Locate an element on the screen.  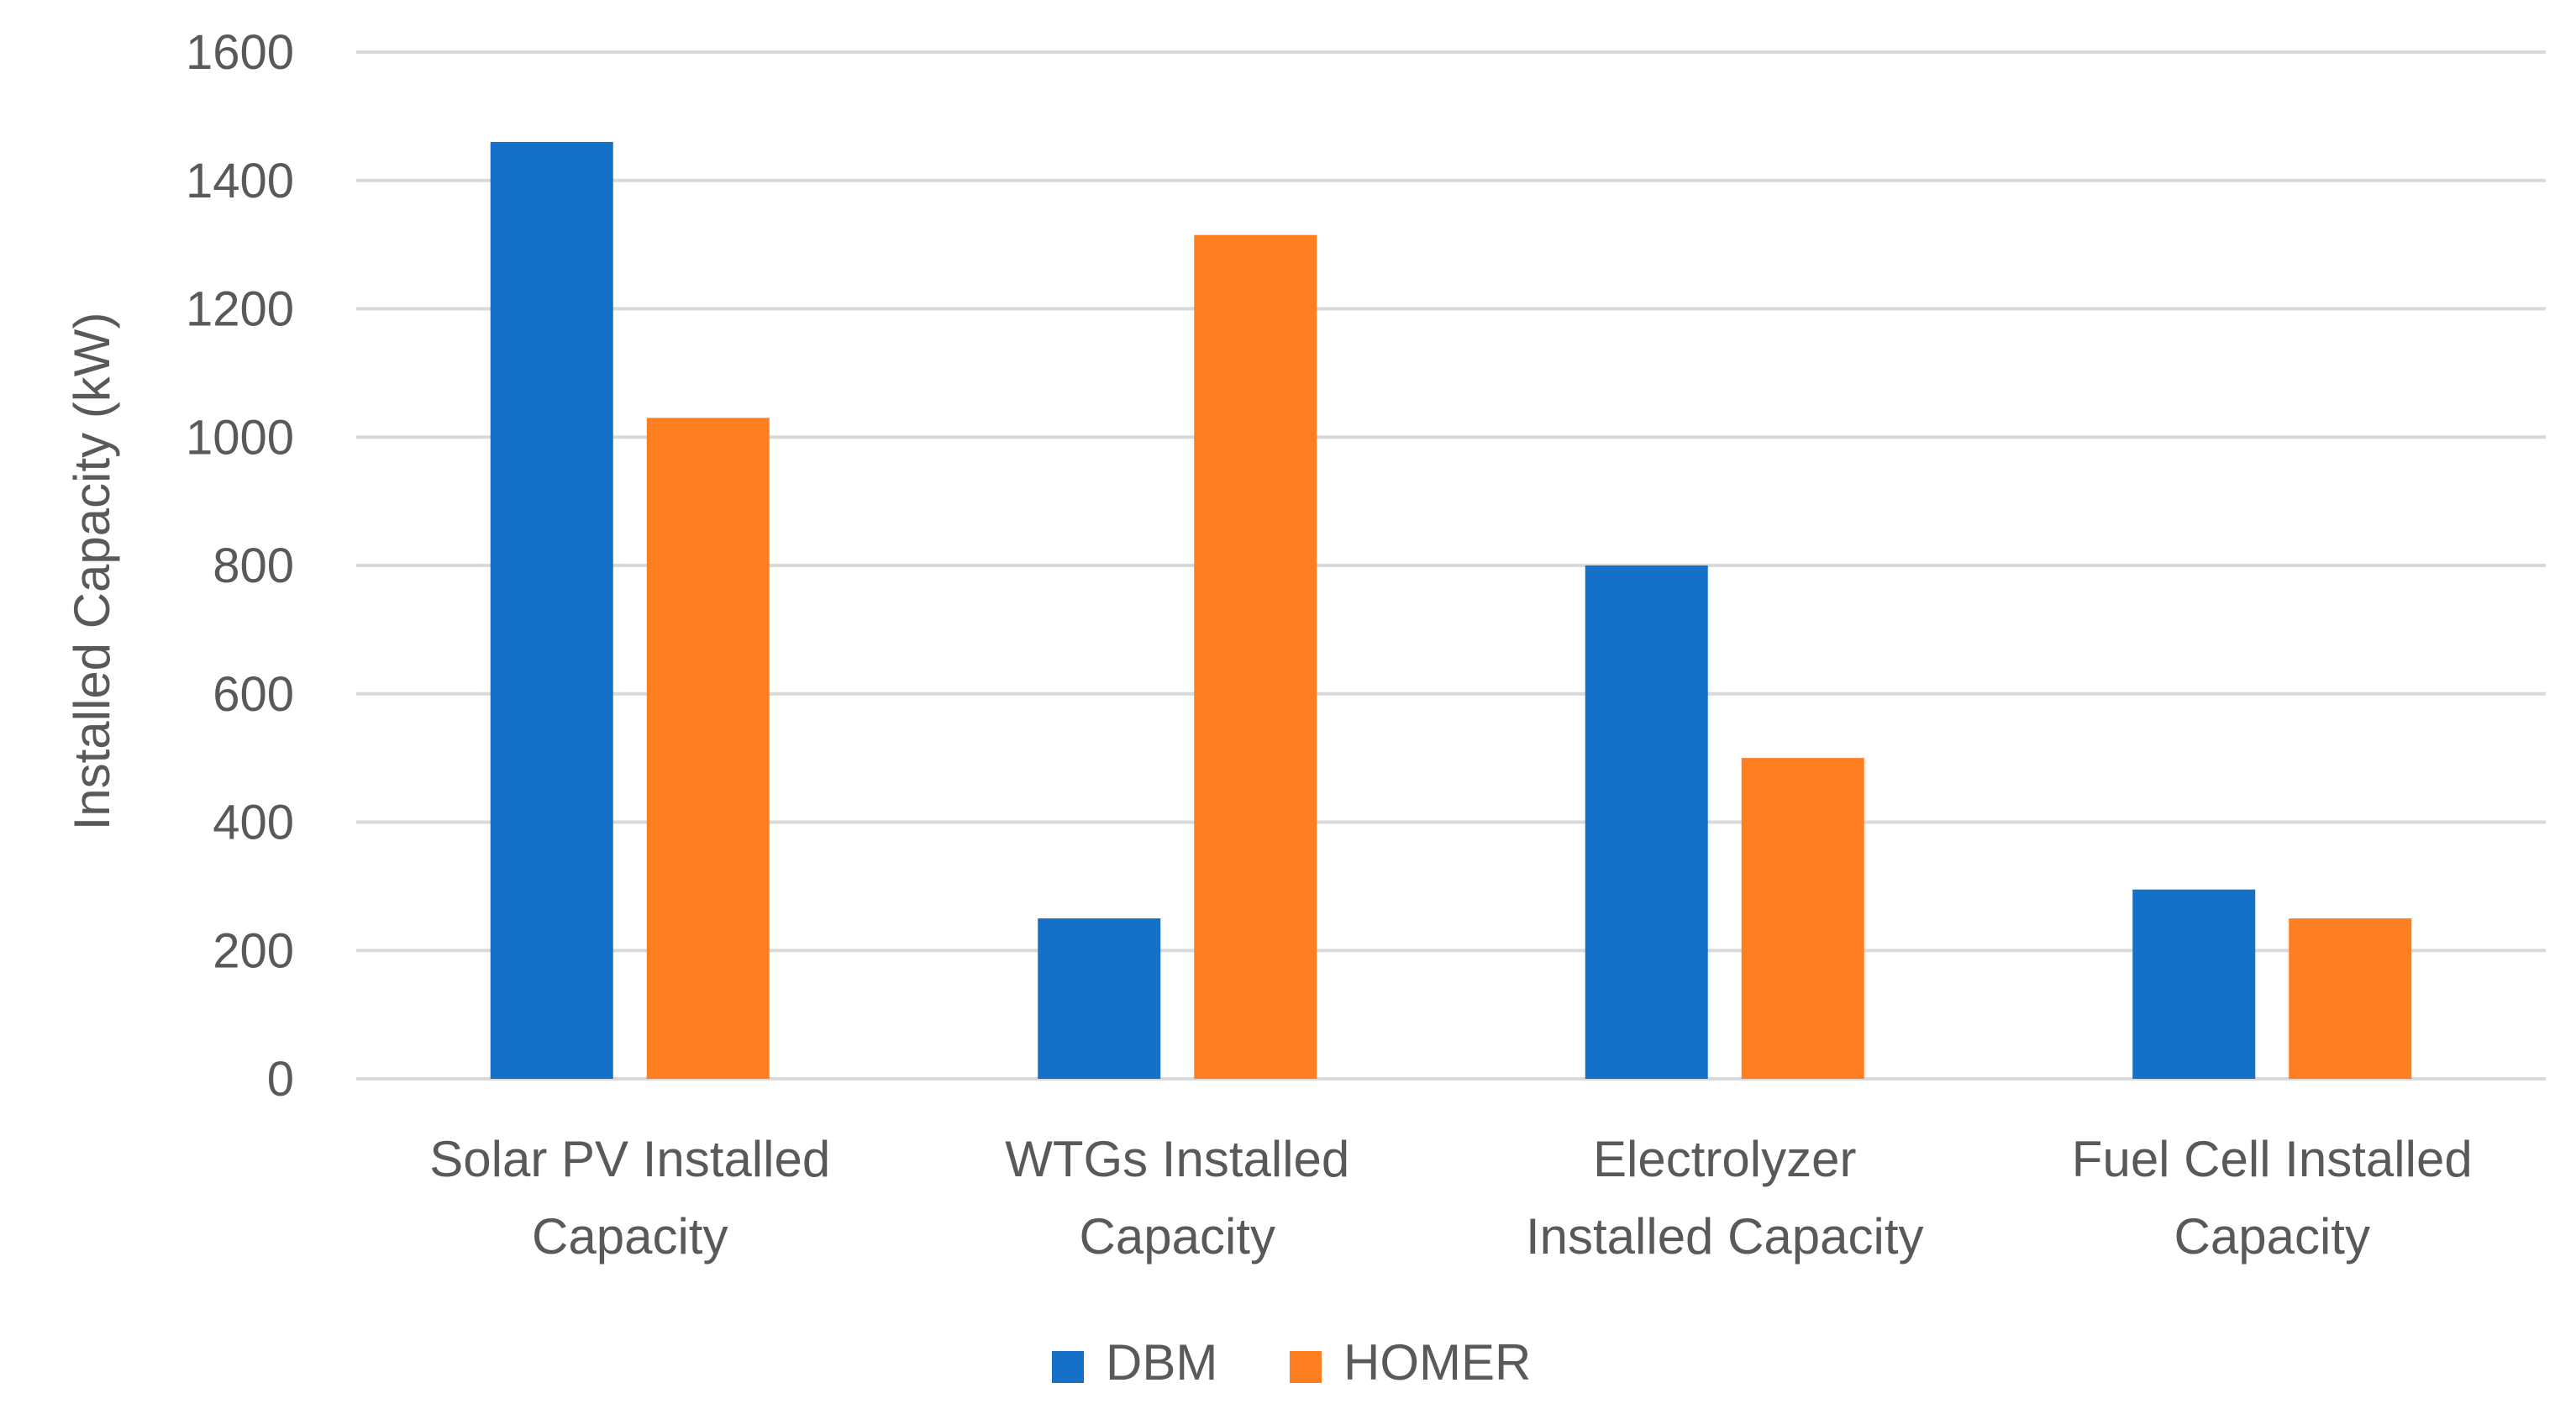
y-tick-label: 400 is located at coordinates (253, 823).